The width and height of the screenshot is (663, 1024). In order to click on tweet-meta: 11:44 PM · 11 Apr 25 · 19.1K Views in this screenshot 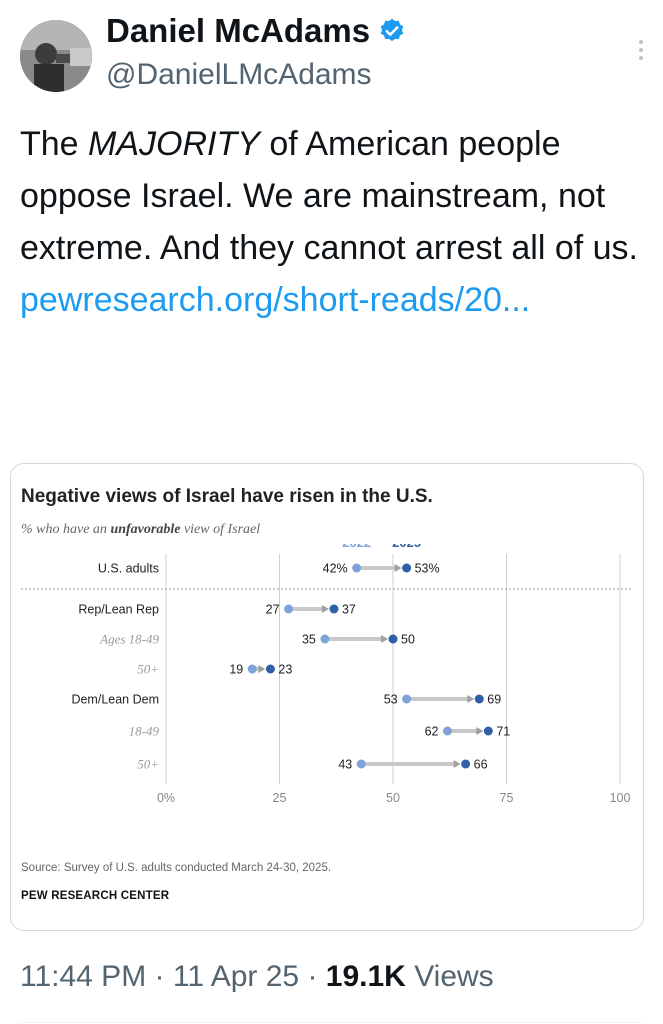, I will do `click(257, 977)`.